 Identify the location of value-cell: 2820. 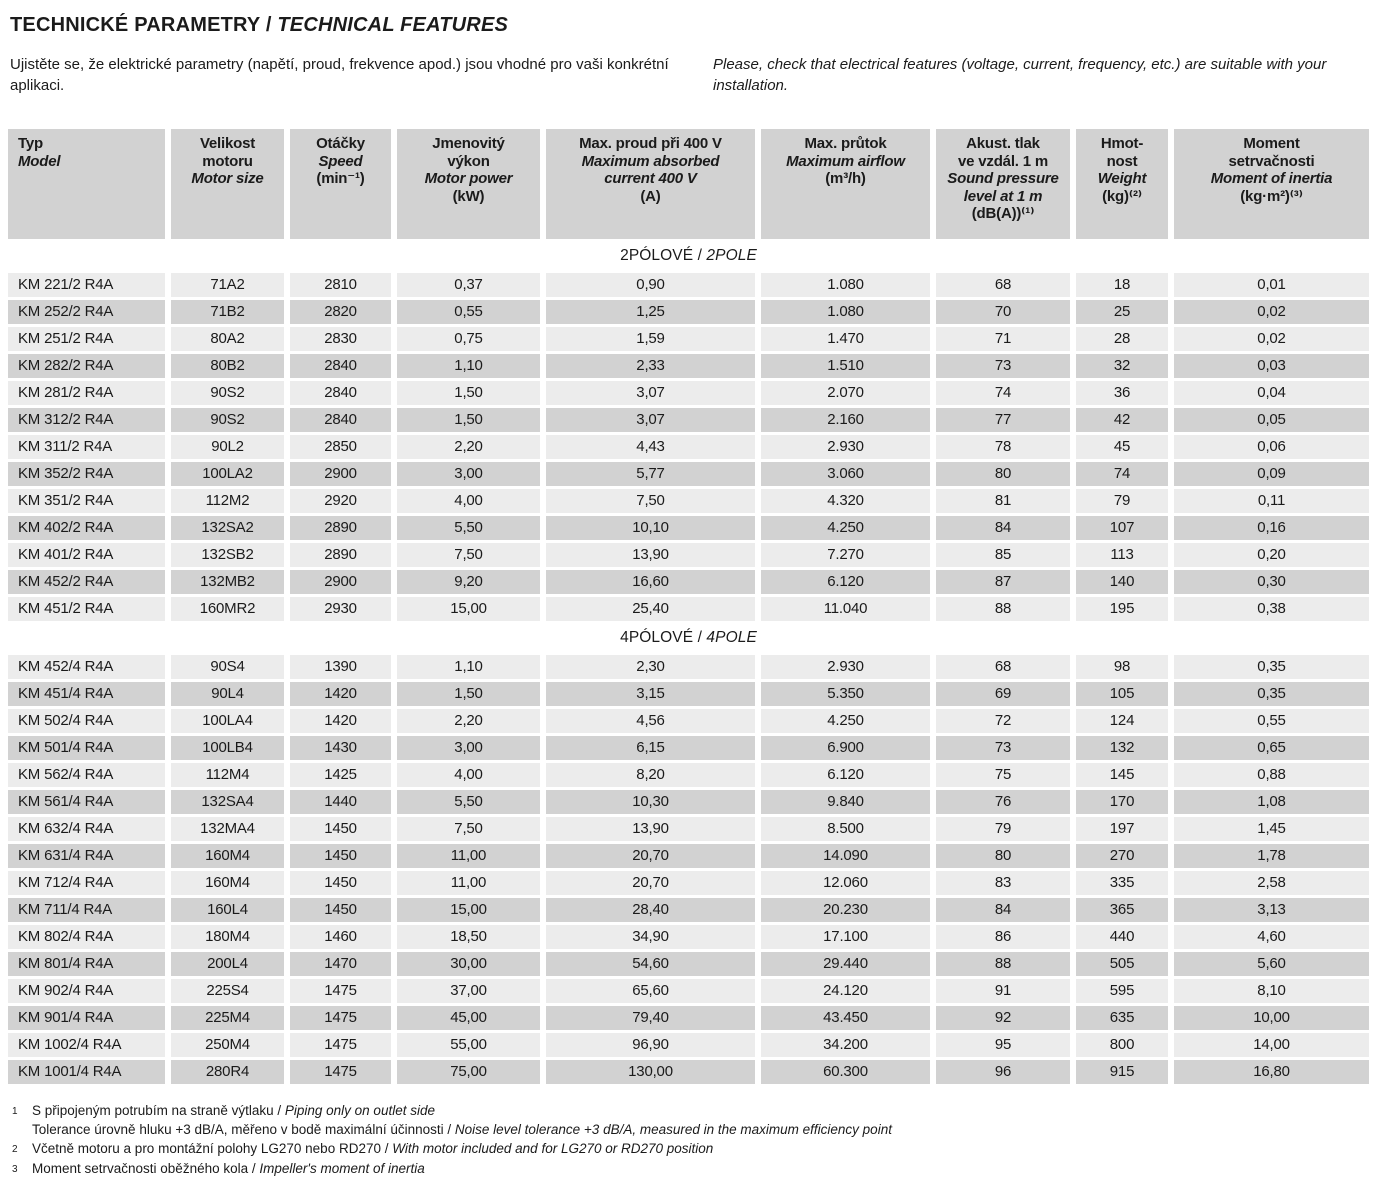
(340, 312).